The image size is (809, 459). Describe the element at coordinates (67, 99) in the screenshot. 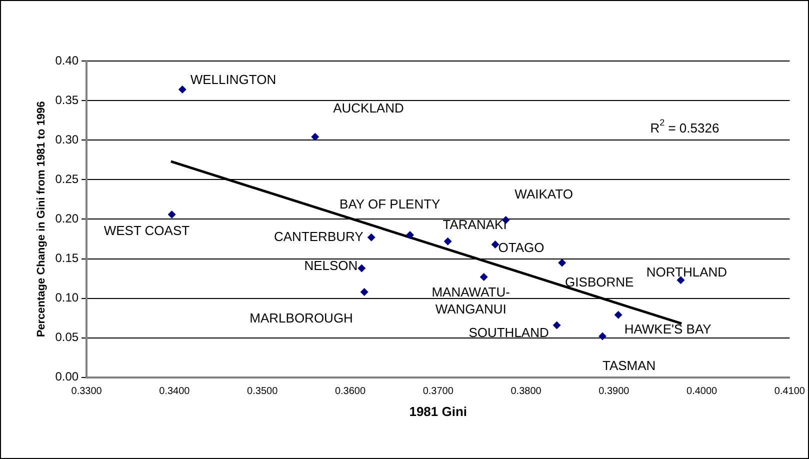

I see `y-tick-label: 0.35` at that location.